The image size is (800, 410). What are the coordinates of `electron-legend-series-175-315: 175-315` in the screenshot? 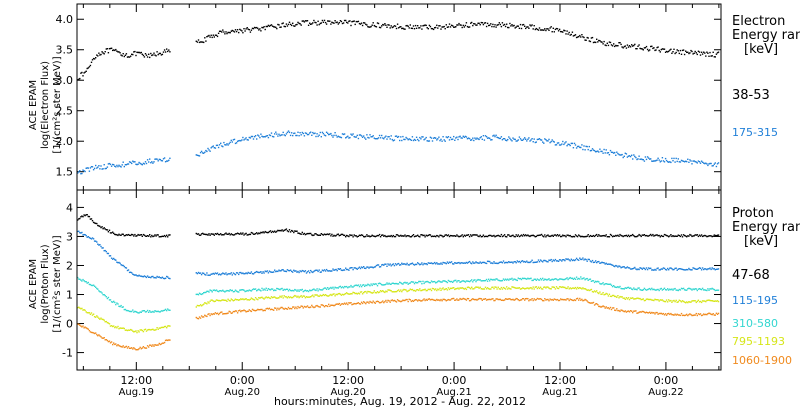 It's located at (755, 132).